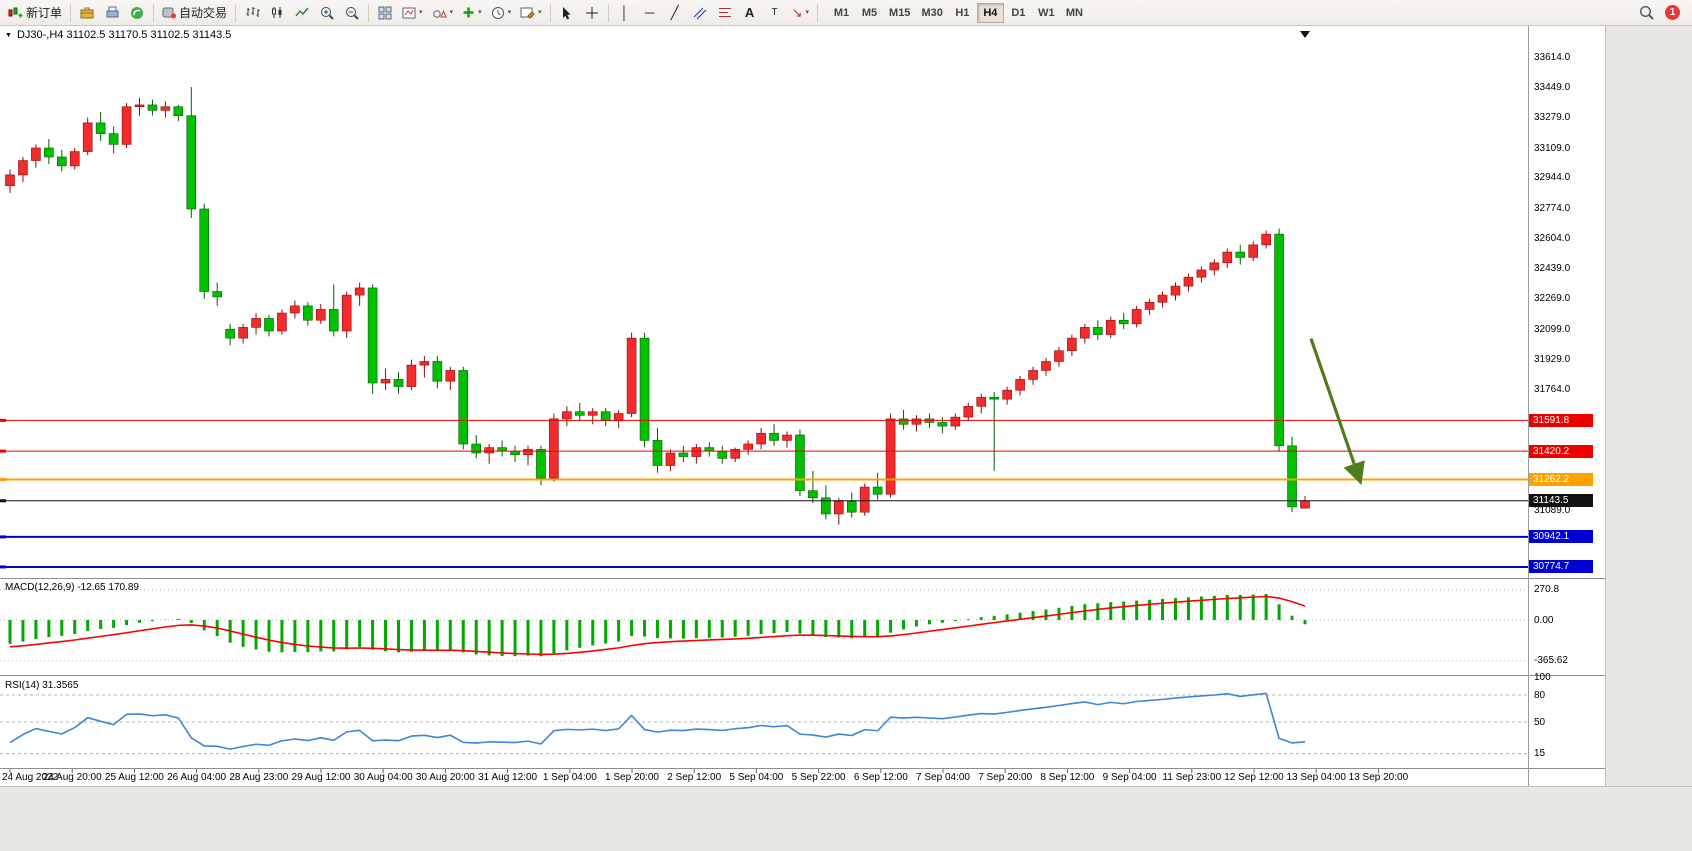  I want to click on zoom-out-button, so click(352, 13).